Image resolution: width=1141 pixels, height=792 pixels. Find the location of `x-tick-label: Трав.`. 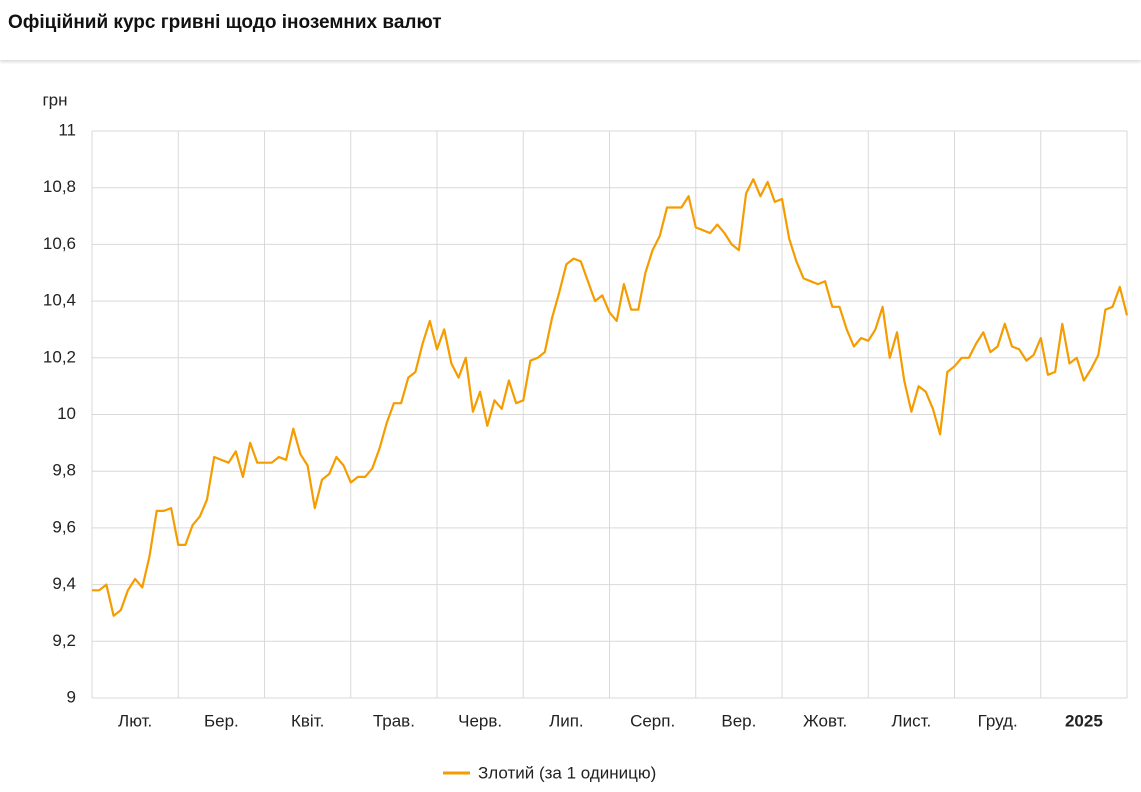

x-tick-label: Трав. is located at coordinates (394, 720).